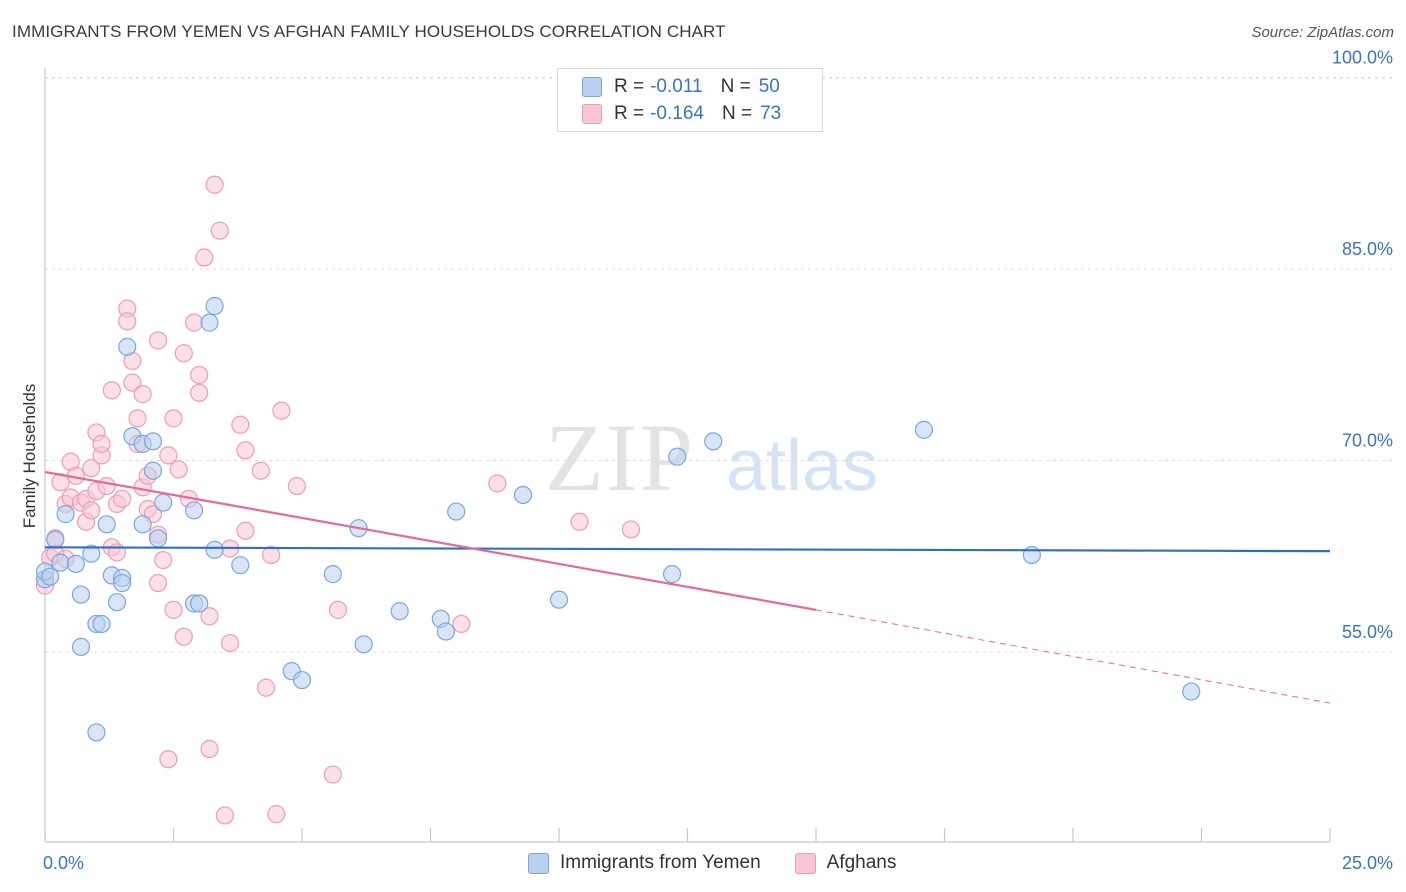  Describe the element at coordinates (1367, 863) in the screenshot. I see `x-tick-label: 25.0%` at that location.